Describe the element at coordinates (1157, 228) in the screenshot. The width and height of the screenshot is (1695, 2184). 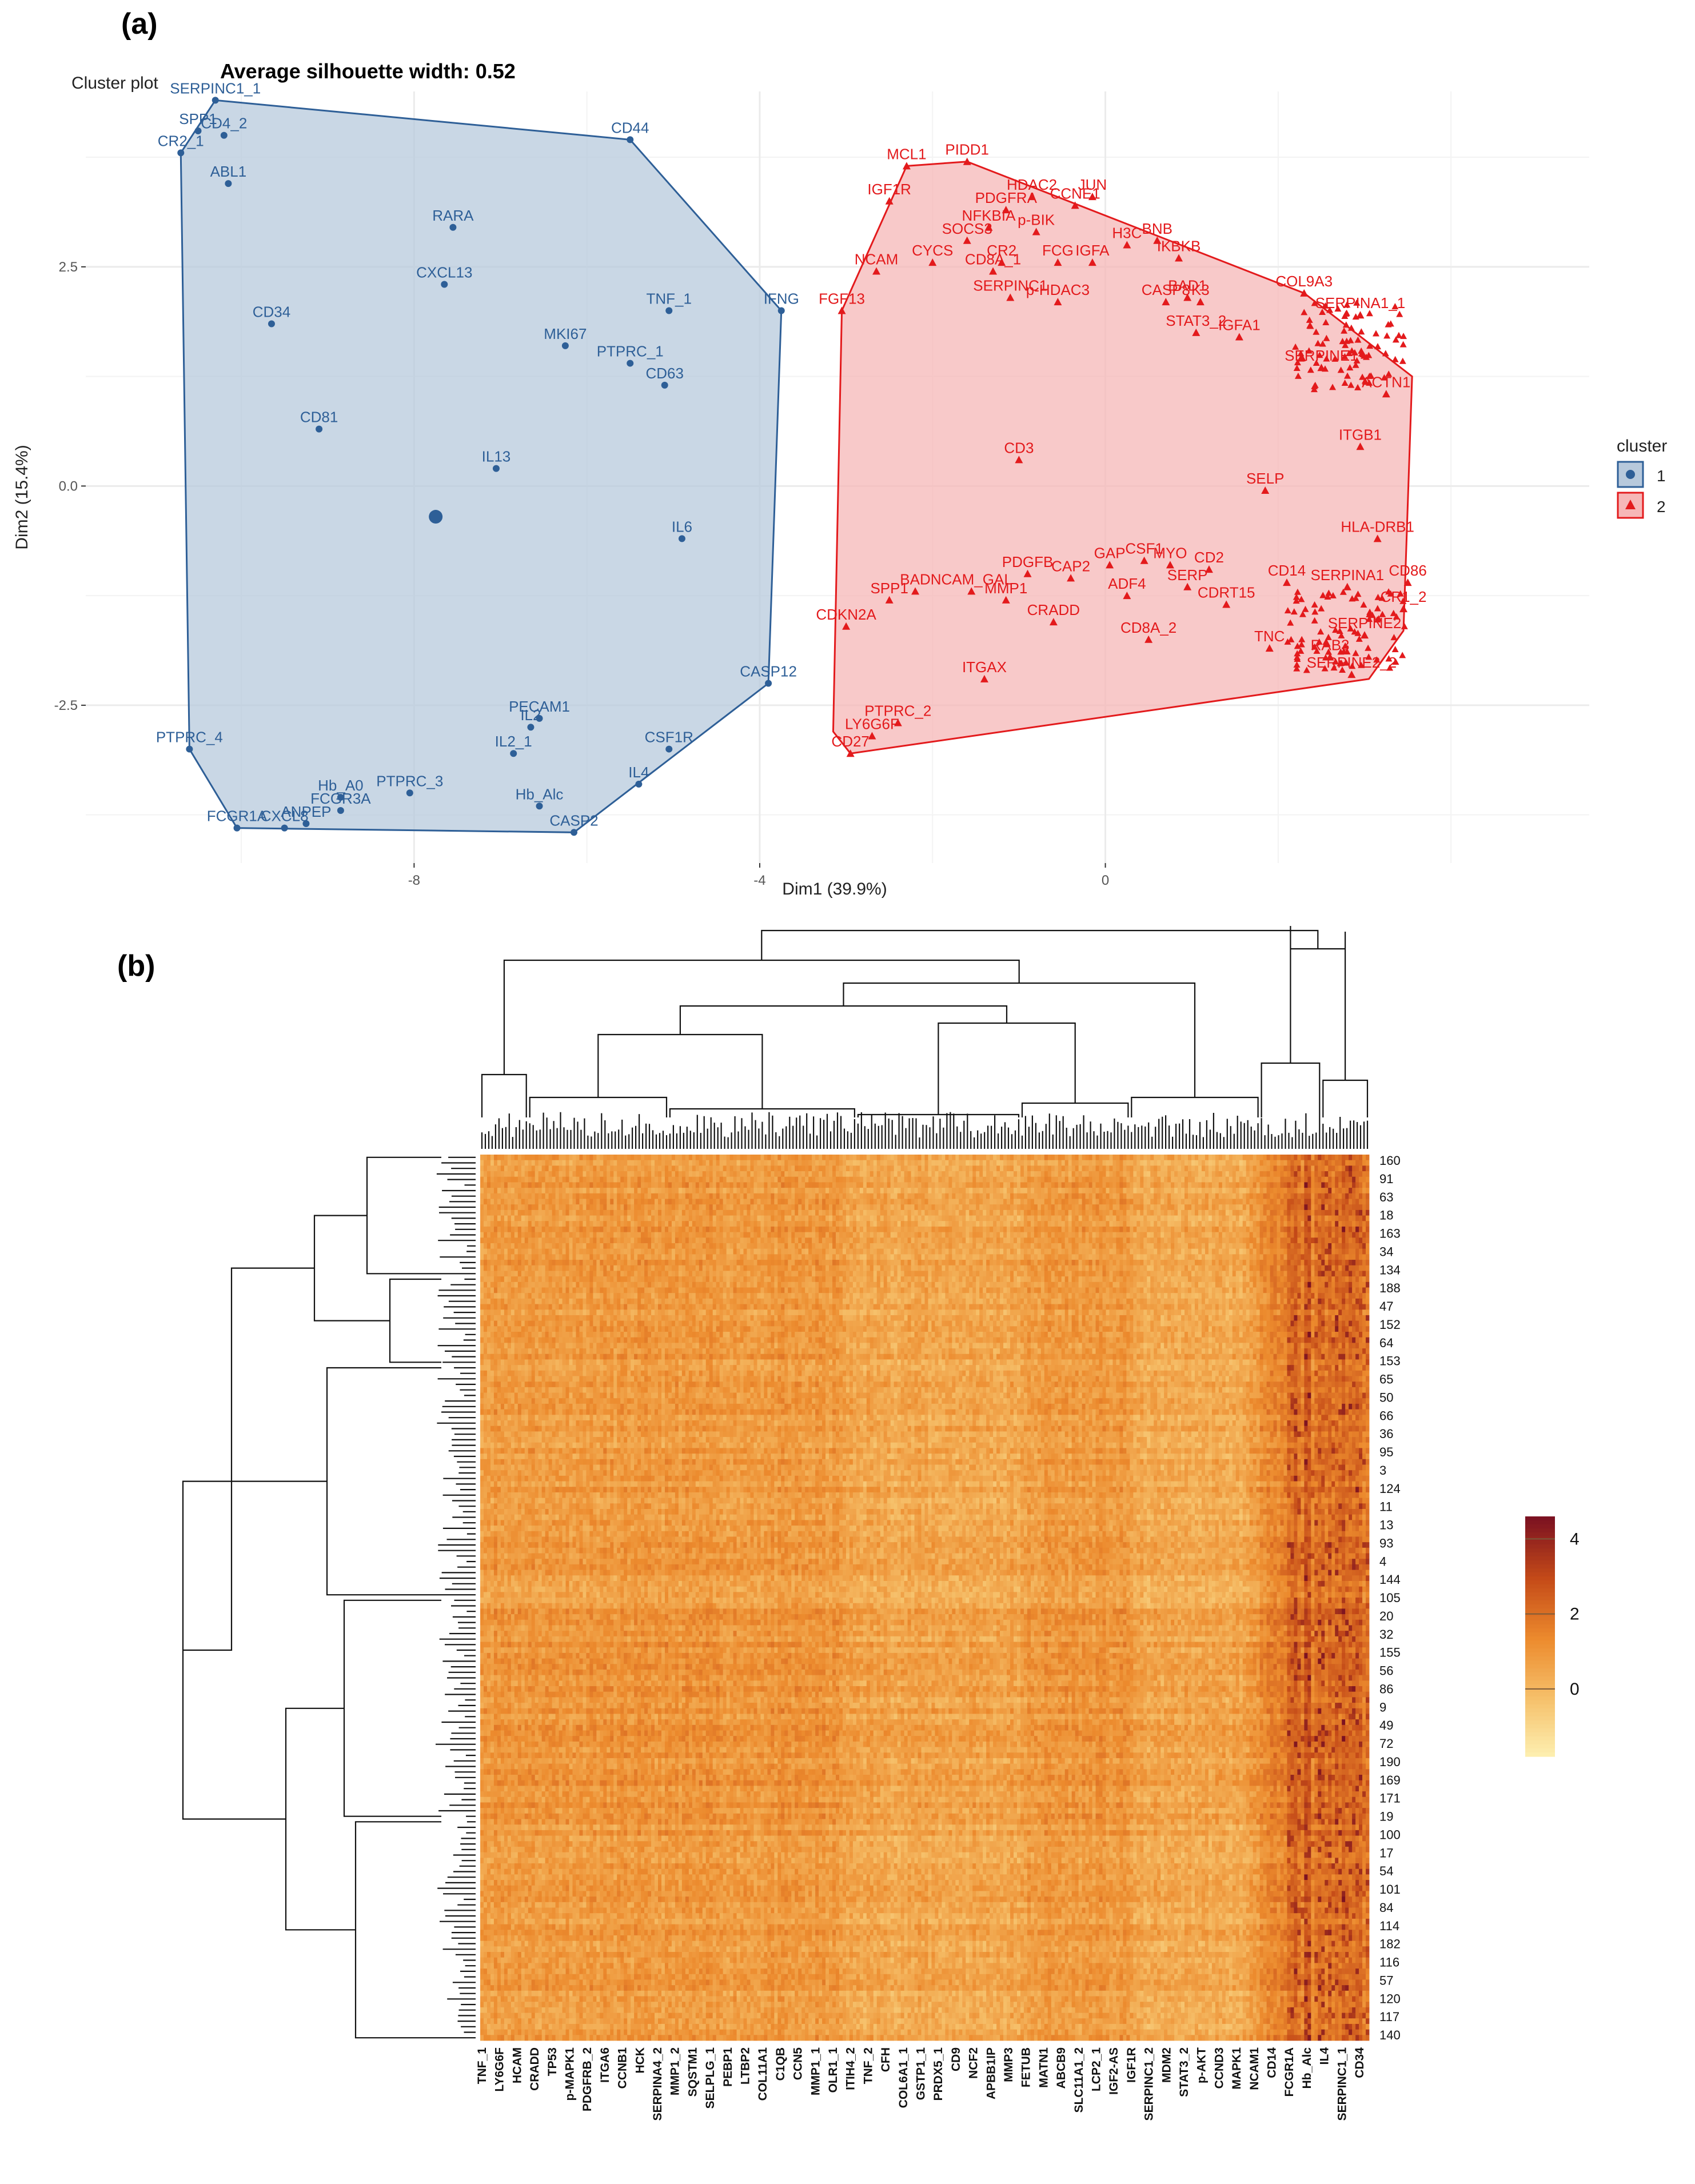
I see `cluster2-point-label: BNB` at that location.